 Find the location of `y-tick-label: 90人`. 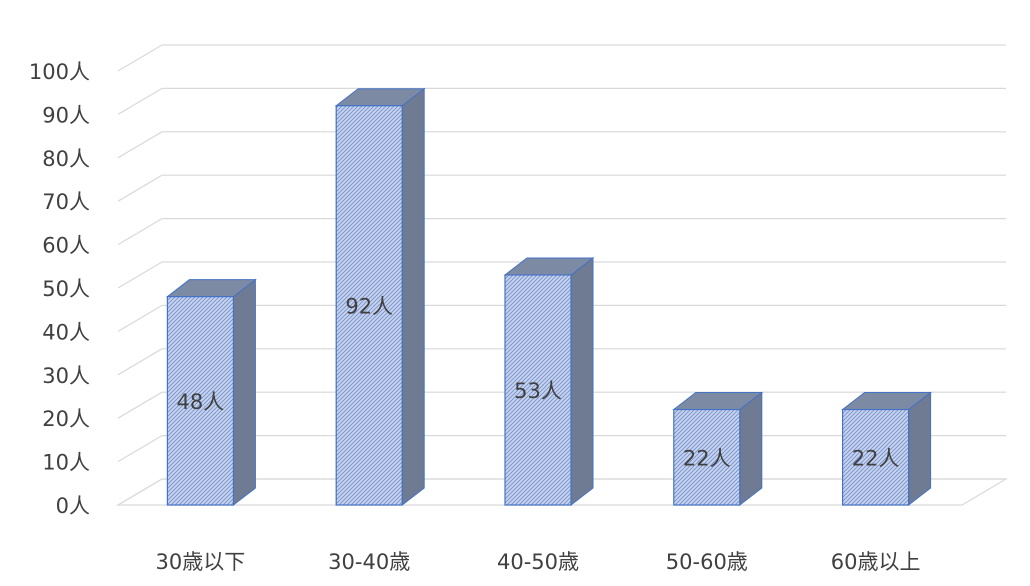

y-tick-label: 90人 is located at coordinates (66, 115).